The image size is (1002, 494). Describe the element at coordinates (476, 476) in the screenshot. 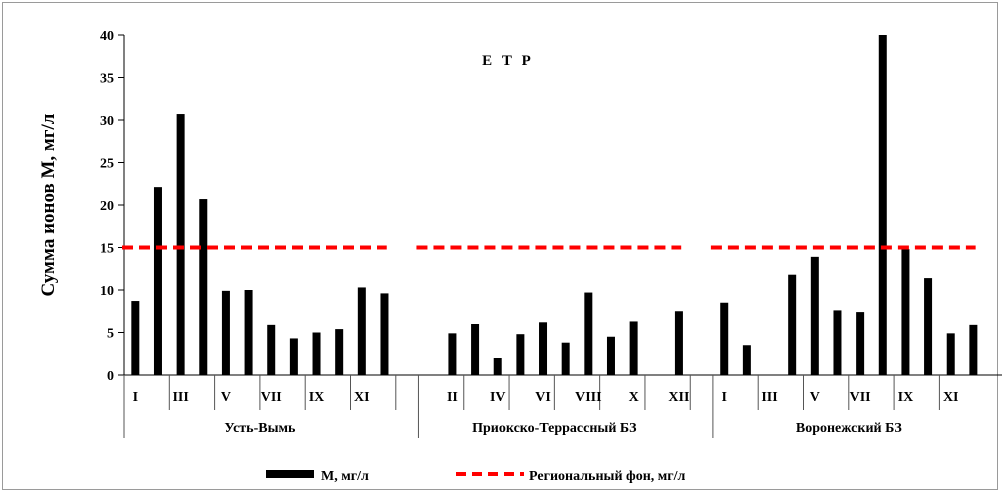

I see `legend: М, мг/л Региональный фон, мг/л` at that location.